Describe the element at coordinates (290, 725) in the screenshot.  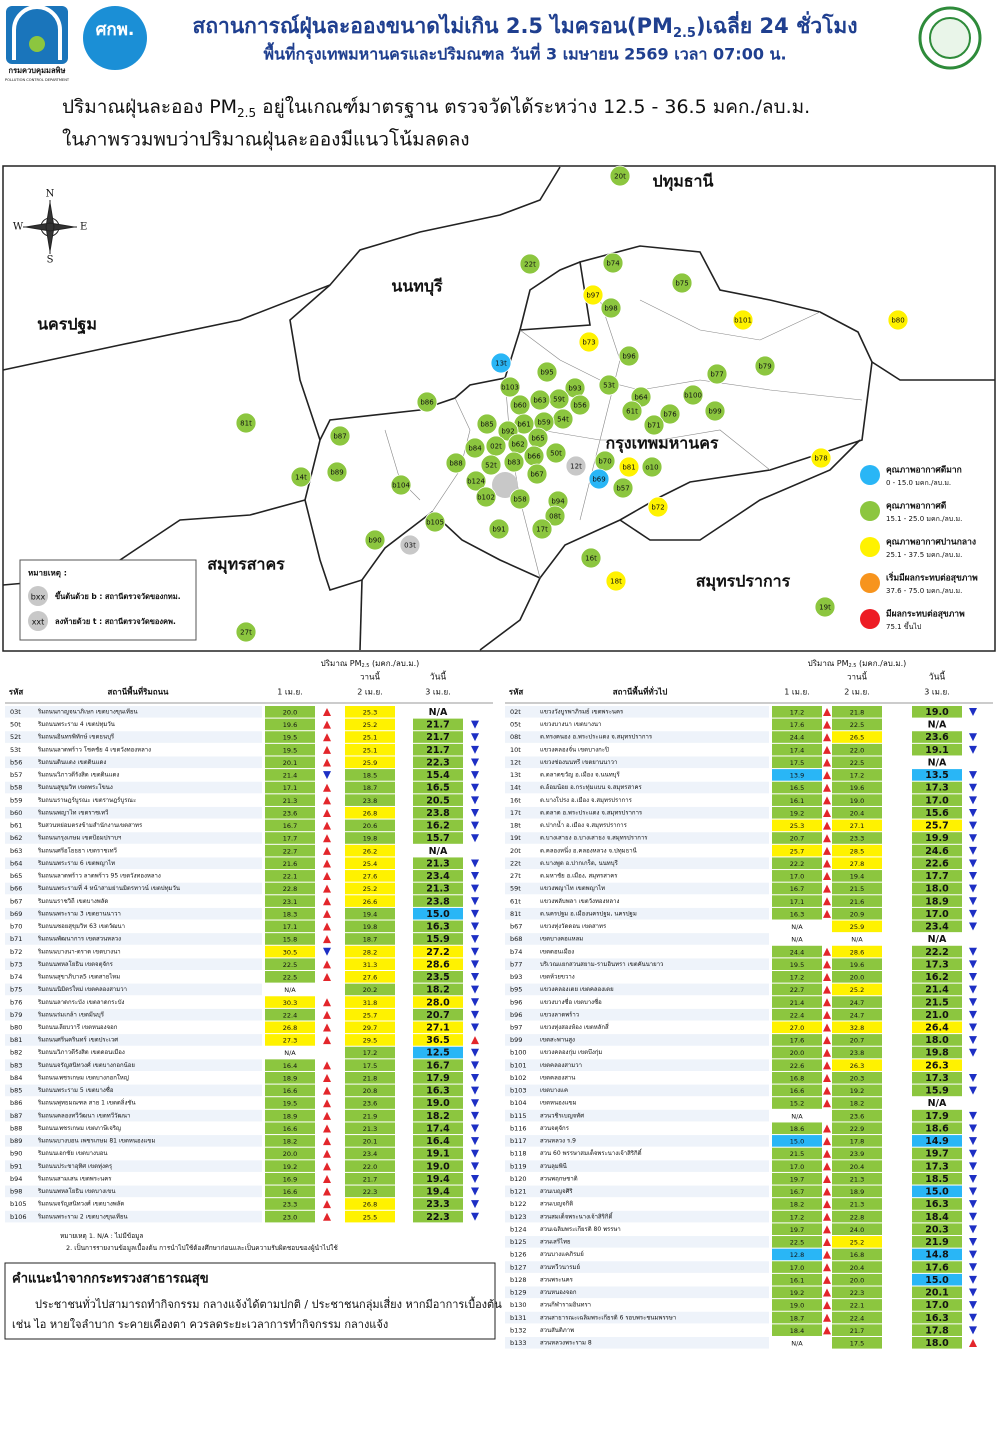
I see `value: 19.6` at that location.